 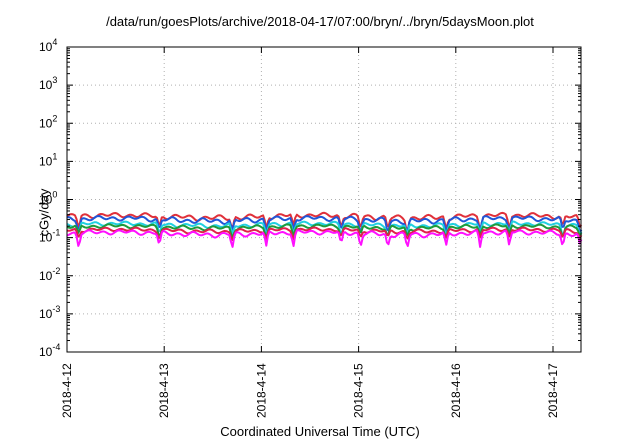 I want to click on x-tick-label: 2018-4-14, so click(x=261, y=390).